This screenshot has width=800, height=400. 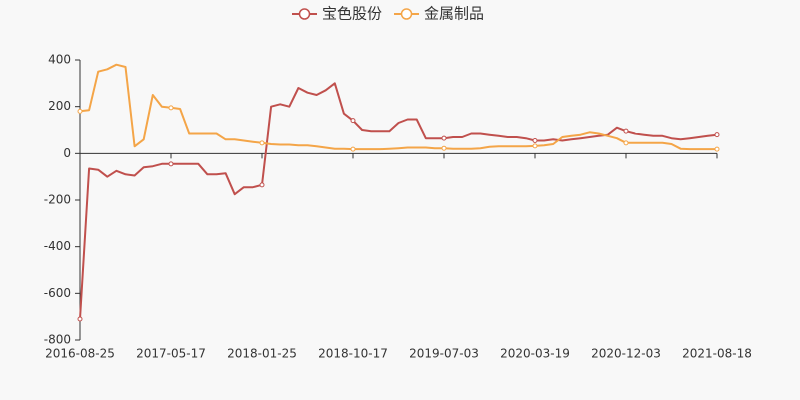 I want to click on x-tick-label: 2018-01-25, so click(x=262, y=354).